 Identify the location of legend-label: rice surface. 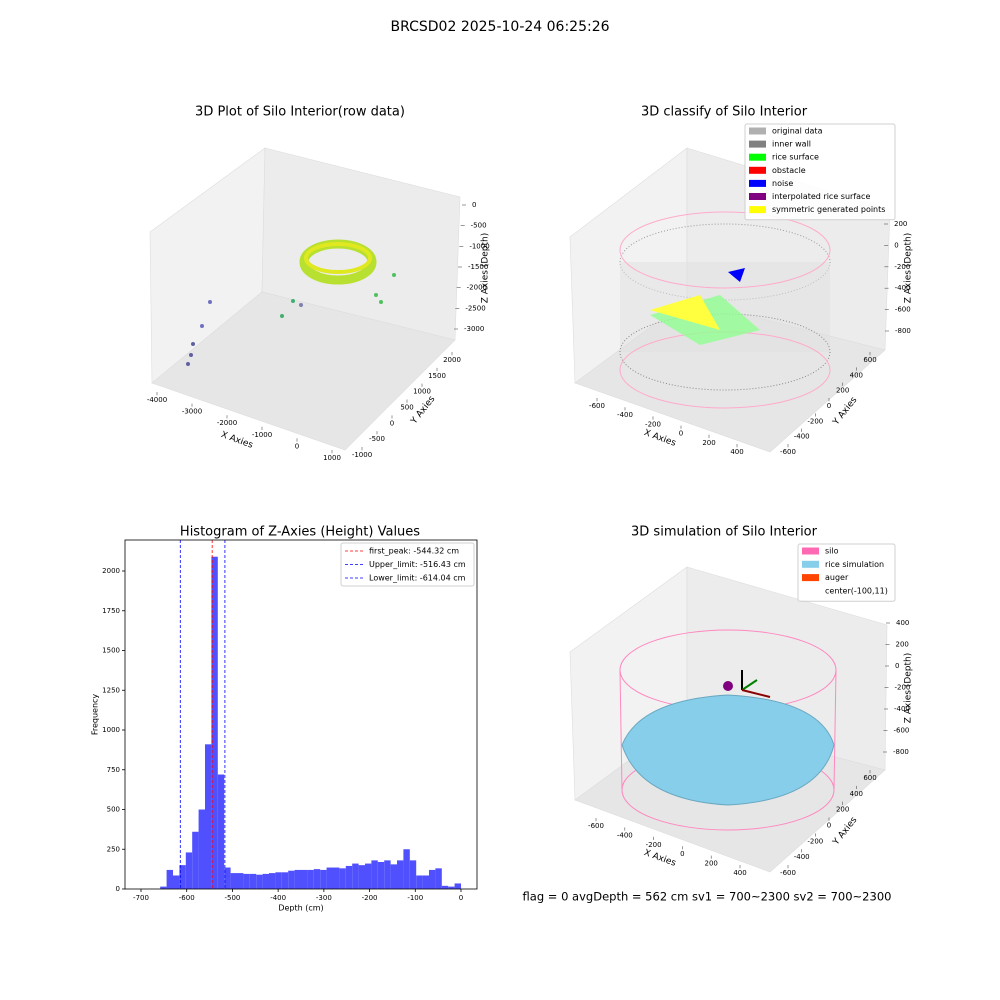
(795, 157).